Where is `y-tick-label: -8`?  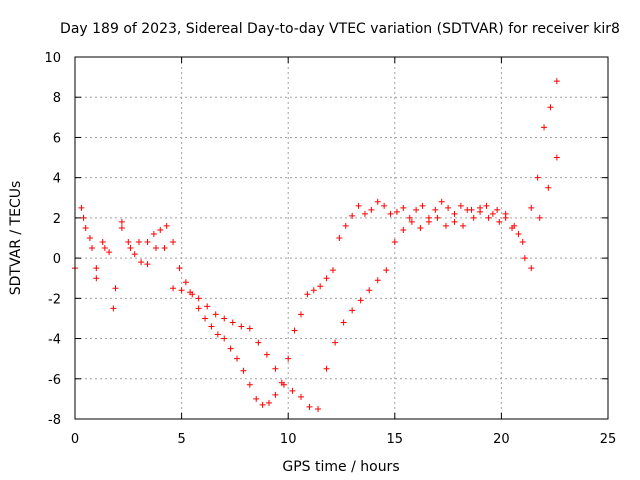
y-tick-label: -8 is located at coordinates (54, 420).